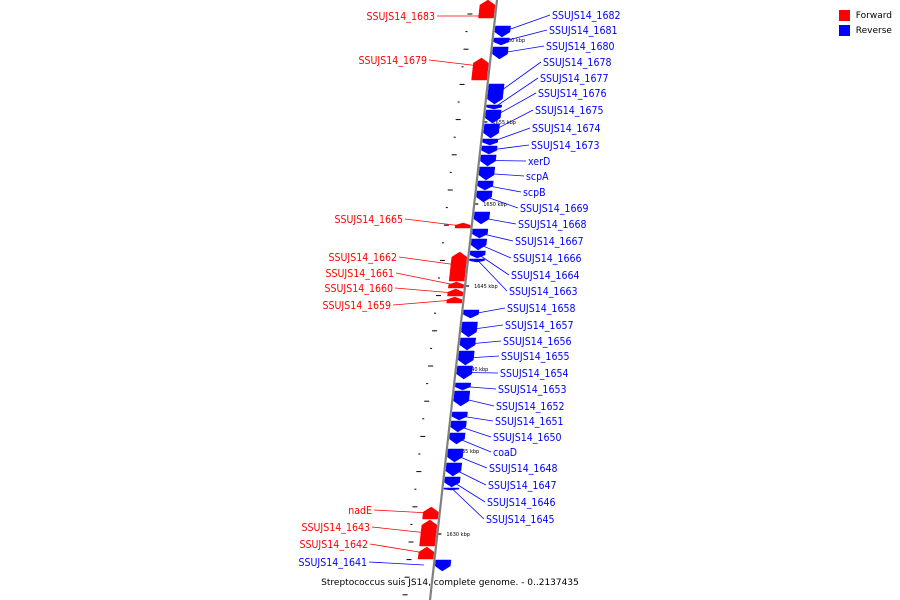 The height and width of the screenshot is (600, 900). Describe the element at coordinates (334, 545) in the screenshot. I see `gene-label: SSUJS14_1642` at that location.